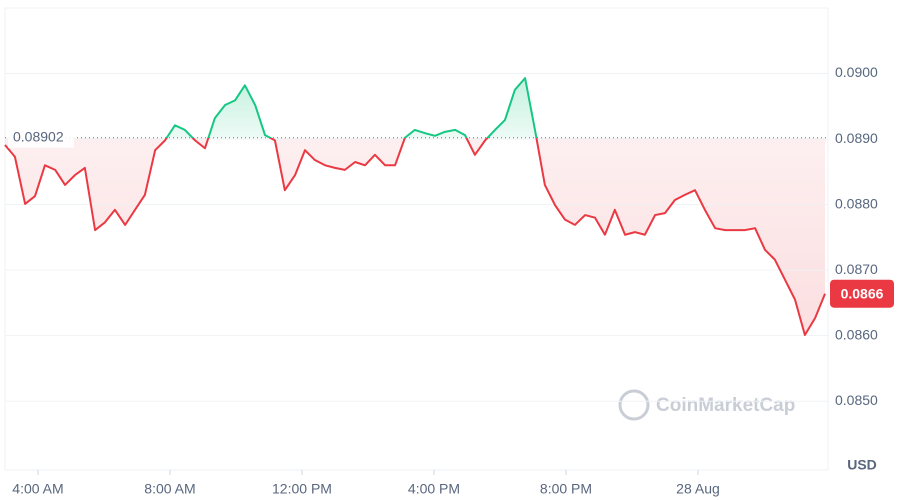 The height and width of the screenshot is (501, 898). Describe the element at coordinates (37, 489) in the screenshot. I see `x-tick-label: 4:00 AM` at that location.